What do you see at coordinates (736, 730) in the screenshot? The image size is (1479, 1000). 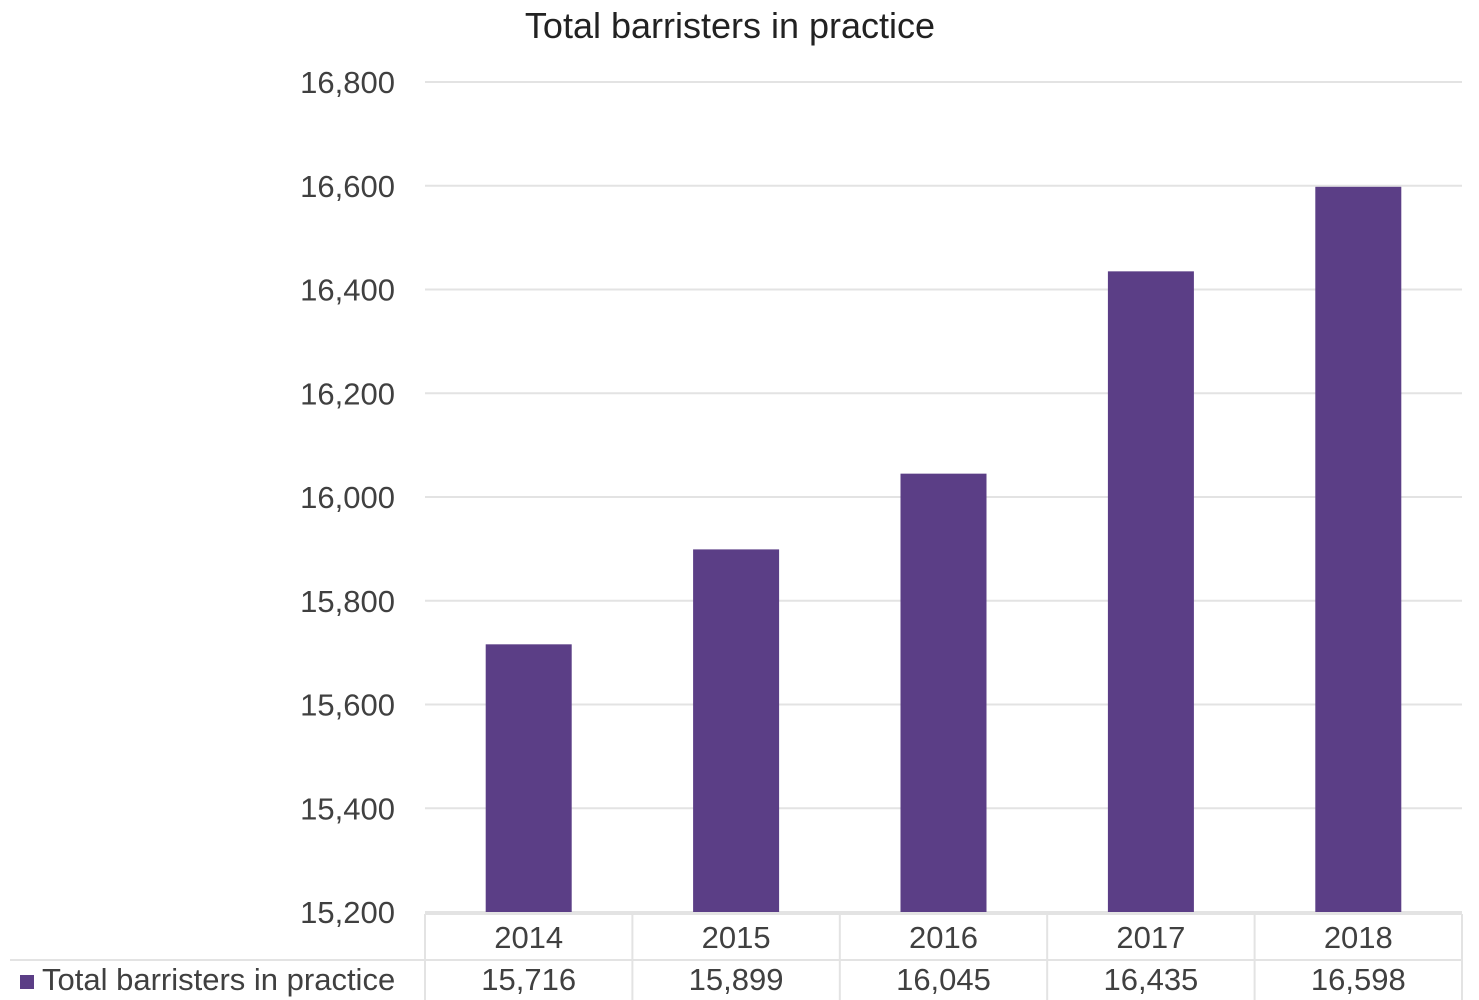 I see `bar-2015` at bounding box center [736, 730].